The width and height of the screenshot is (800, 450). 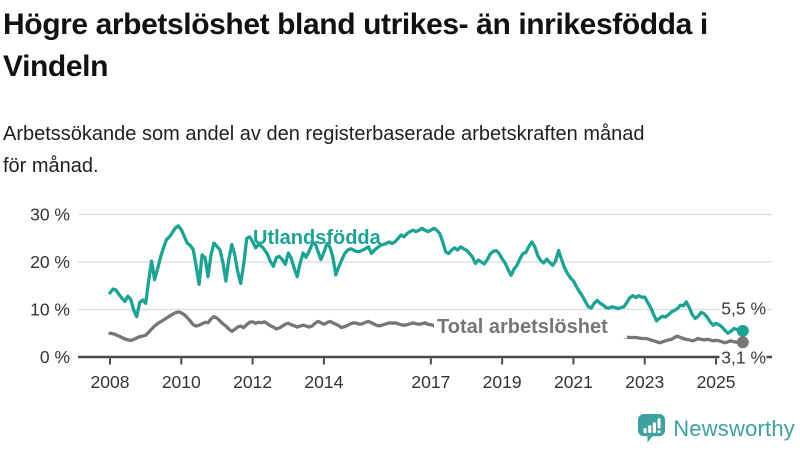 What do you see at coordinates (573, 382) in the screenshot?
I see `x-tick-label-2021: 2021` at bounding box center [573, 382].